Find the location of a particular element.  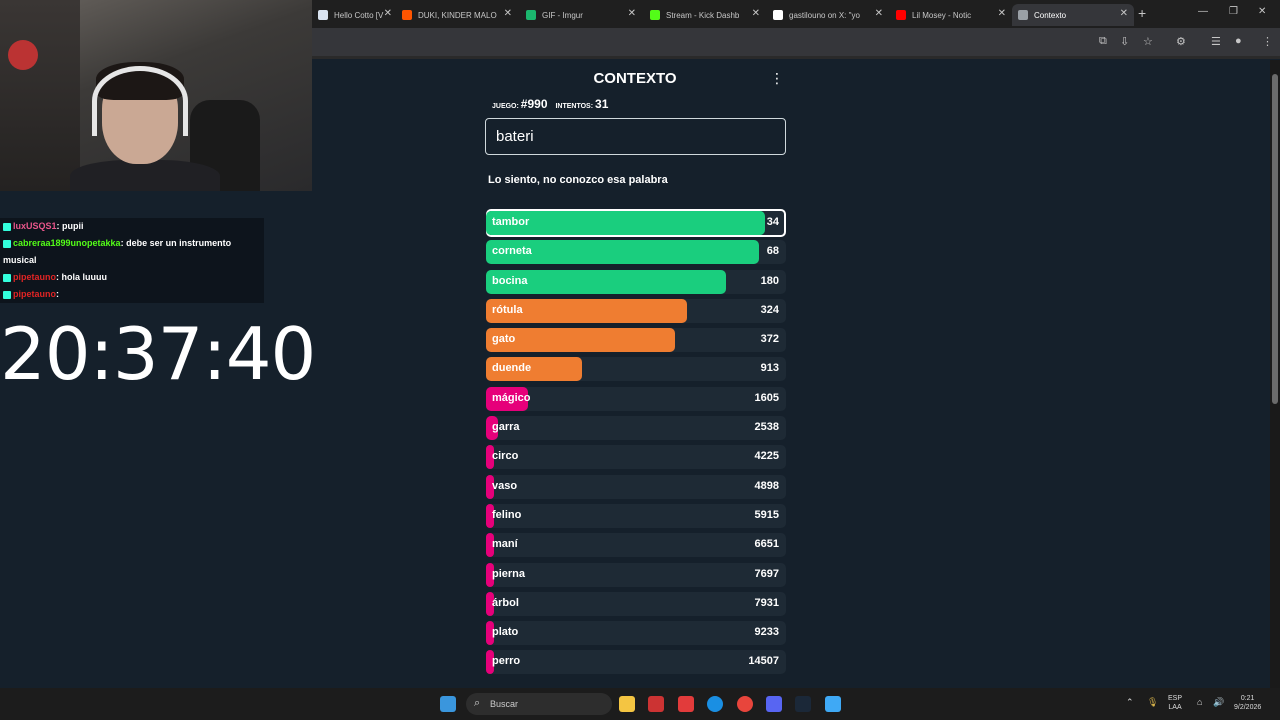

guess-row: rótula 324 is located at coordinates (636, 310).